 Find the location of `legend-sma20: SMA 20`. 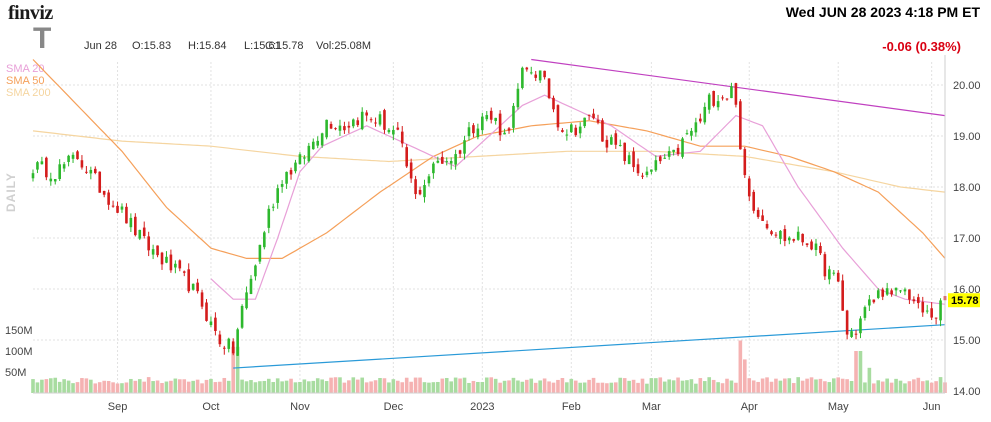

legend-sma20: SMA 20 is located at coordinates (25, 69).